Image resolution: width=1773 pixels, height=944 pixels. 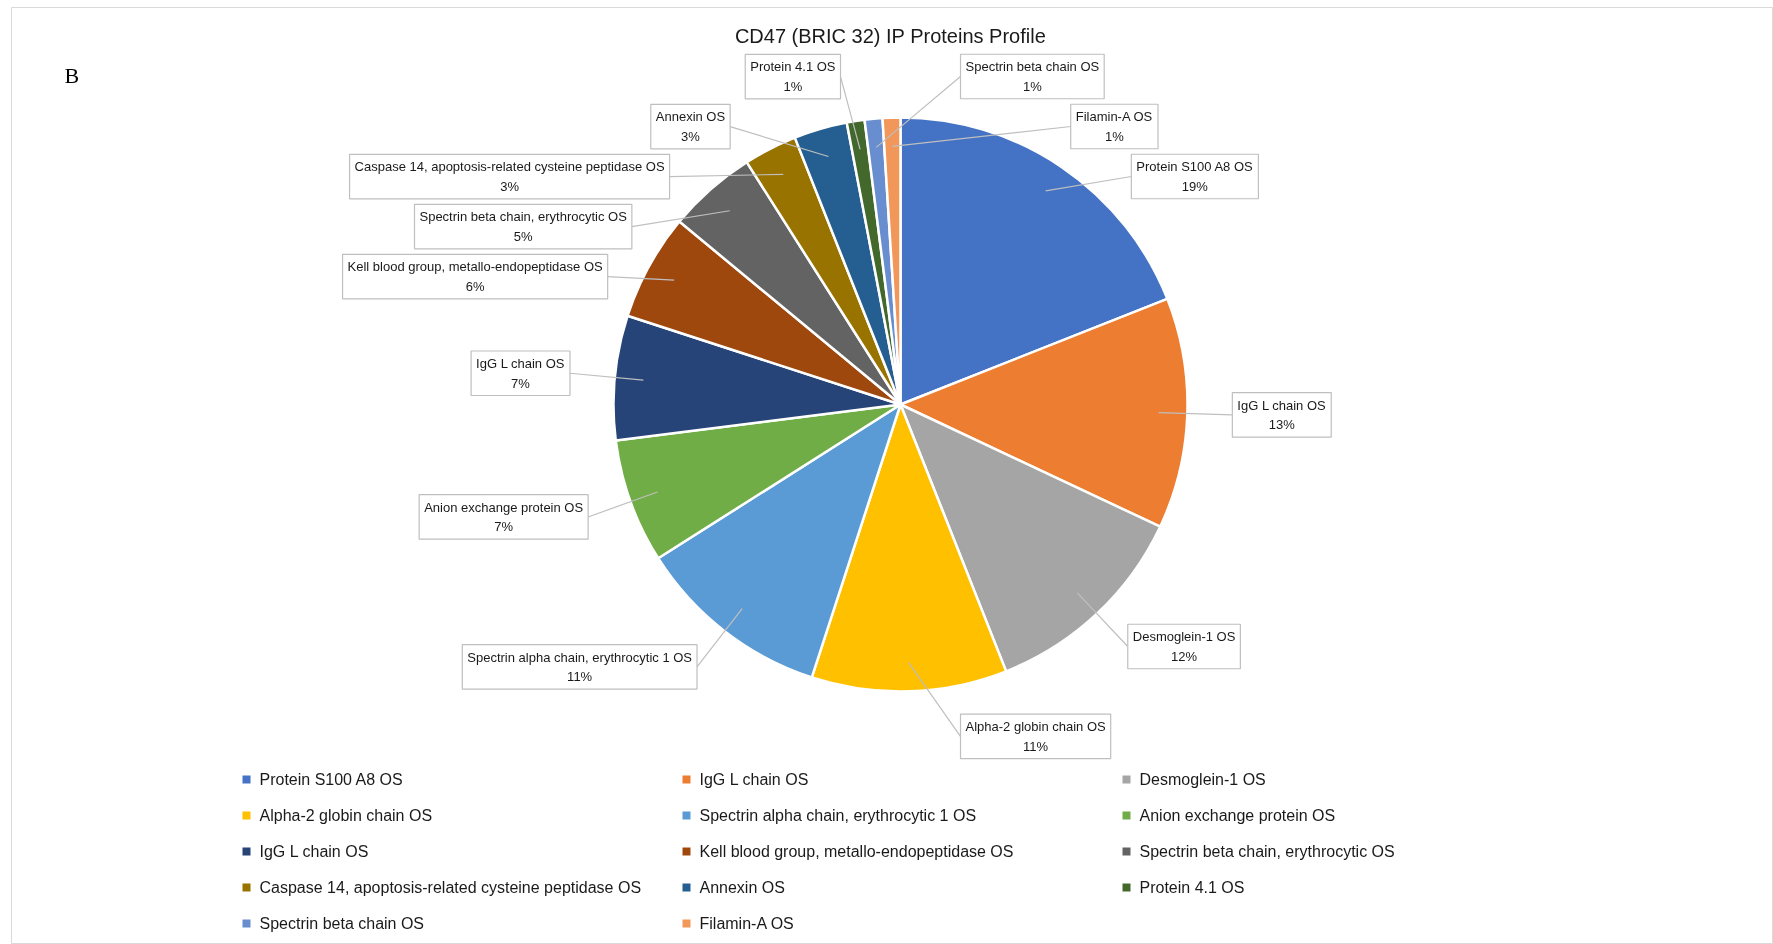 What do you see at coordinates (1192, 887) in the screenshot?
I see `legend-label: Protein 4.1 OS` at bounding box center [1192, 887].